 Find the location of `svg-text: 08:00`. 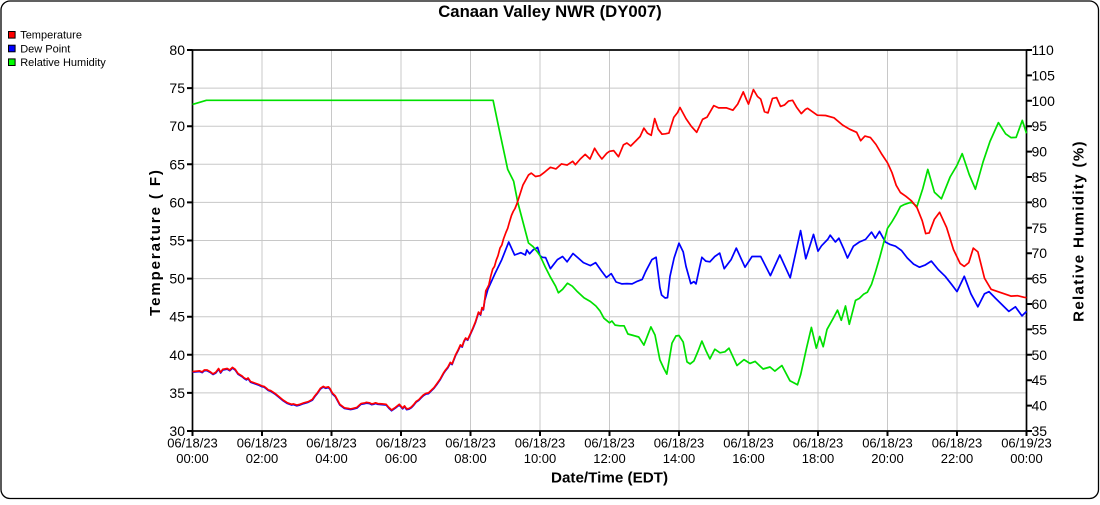

svg-text: 08:00 is located at coordinates (470, 458).